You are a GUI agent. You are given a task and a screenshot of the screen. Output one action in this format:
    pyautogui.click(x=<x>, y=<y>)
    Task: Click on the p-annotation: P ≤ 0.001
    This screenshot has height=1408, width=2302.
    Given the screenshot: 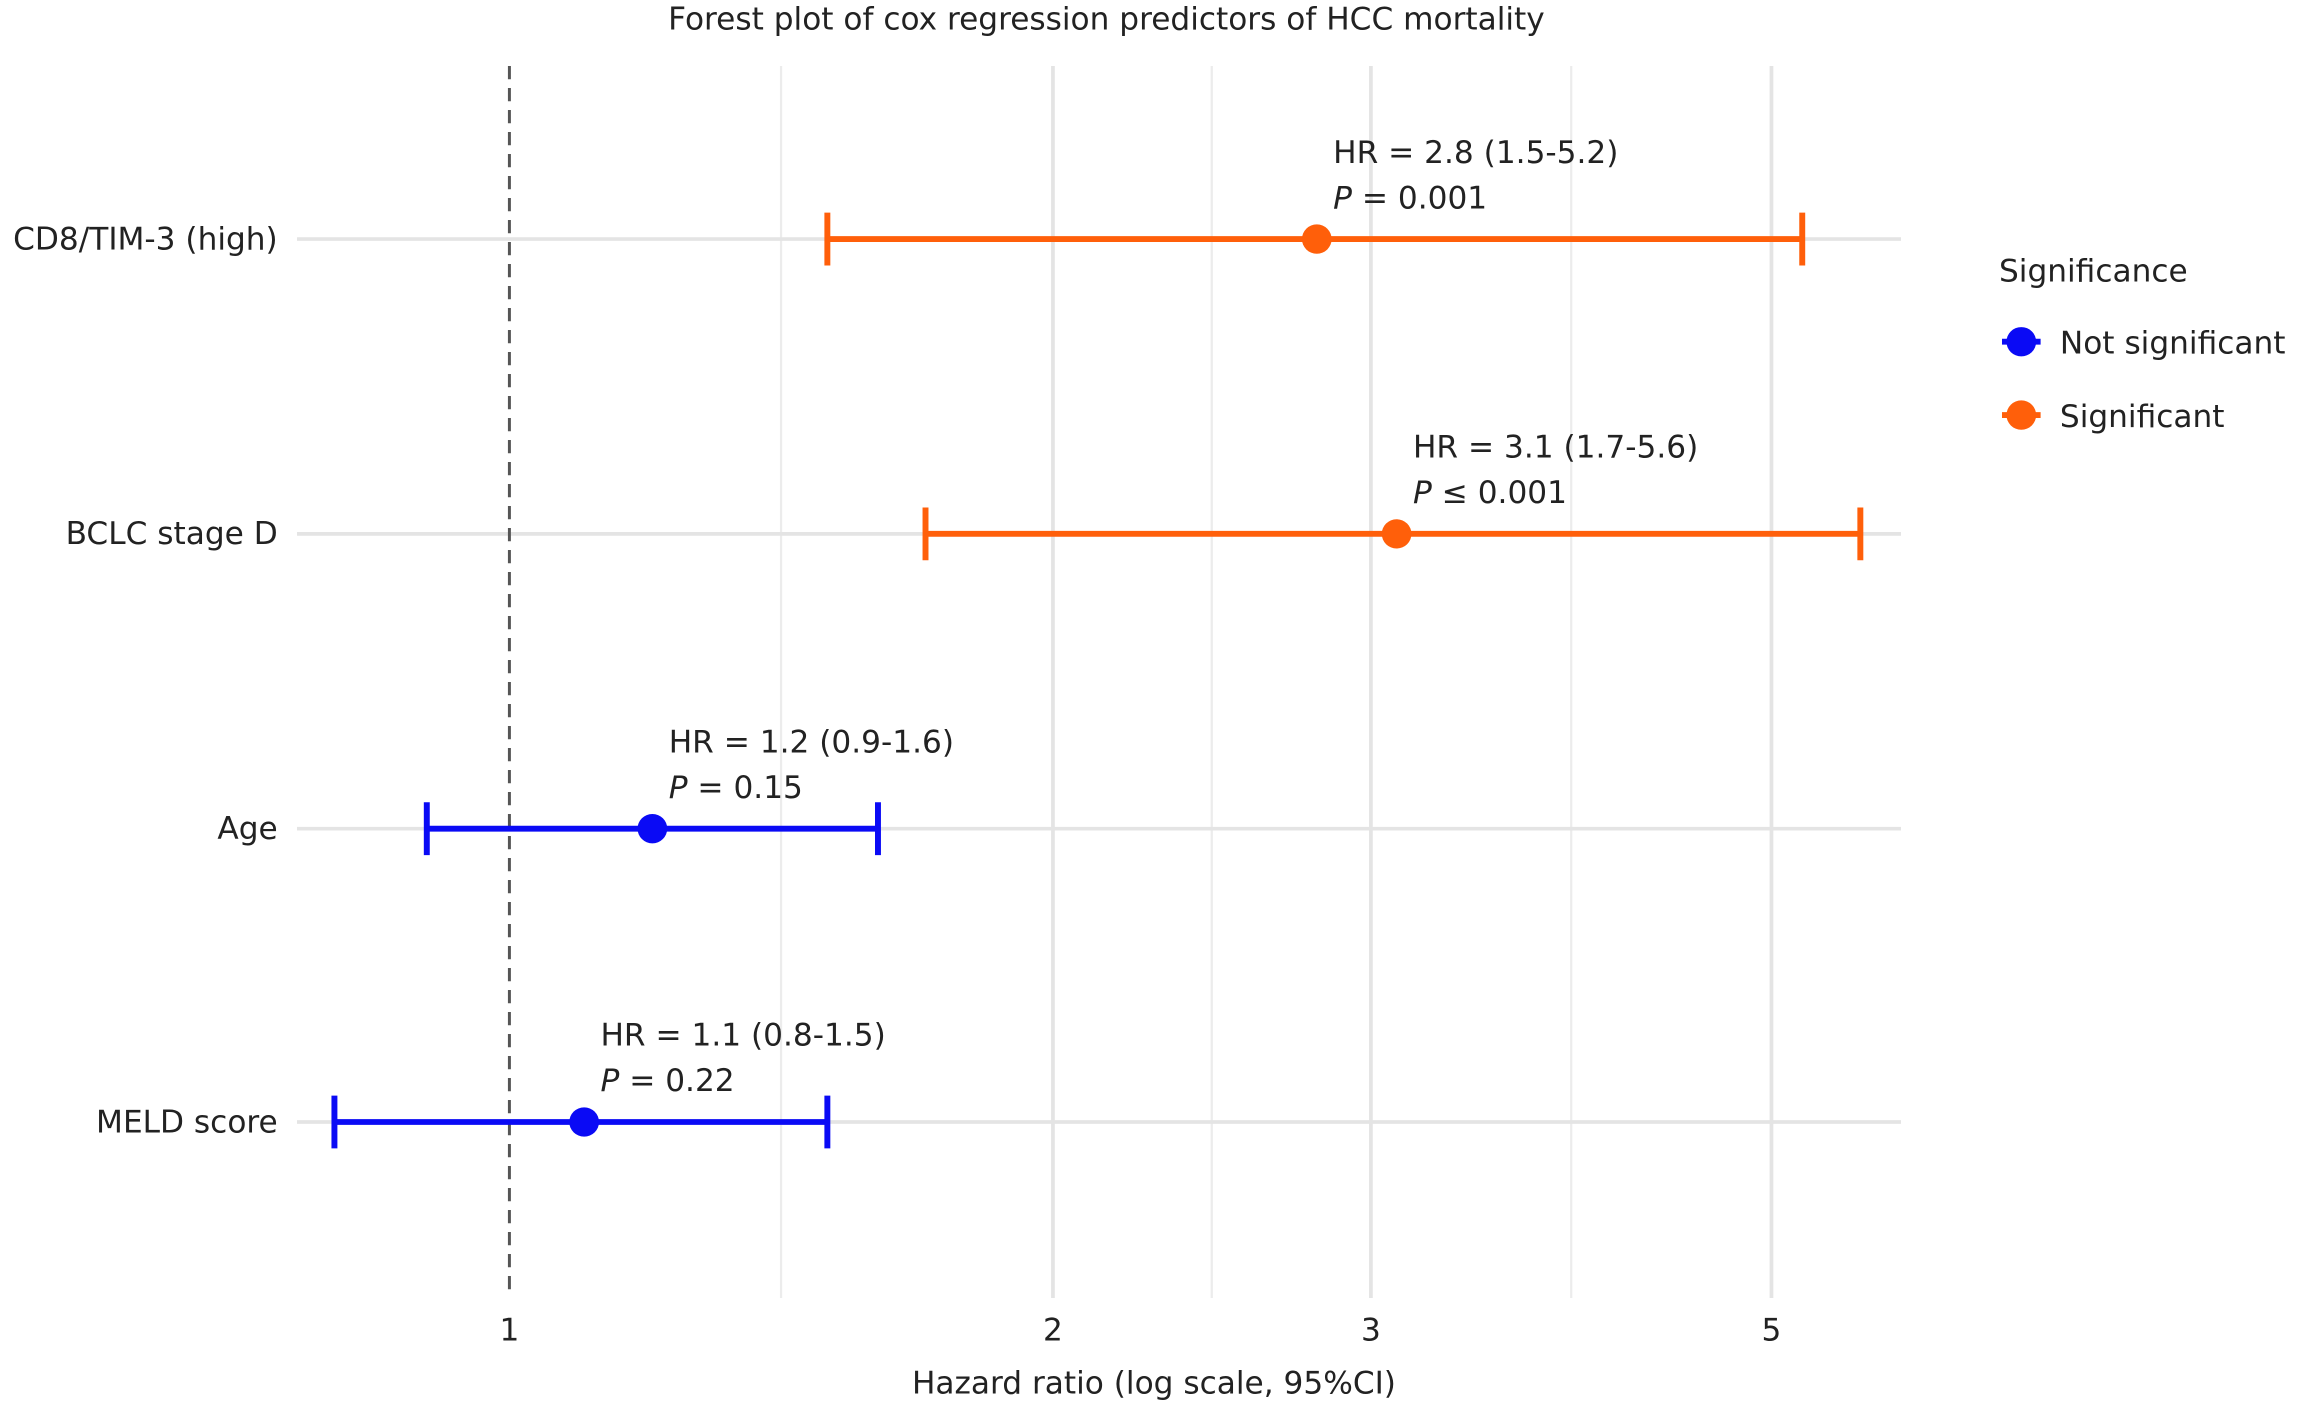 What is the action you would take?
    pyautogui.click(x=1490, y=493)
    